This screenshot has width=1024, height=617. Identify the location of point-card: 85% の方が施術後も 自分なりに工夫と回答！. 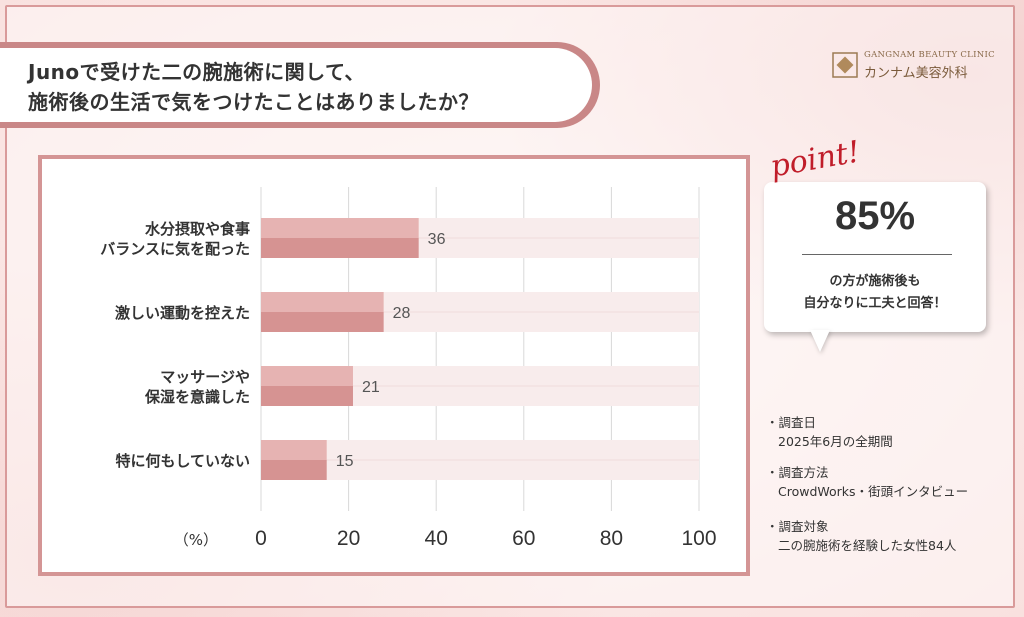
(875, 257).